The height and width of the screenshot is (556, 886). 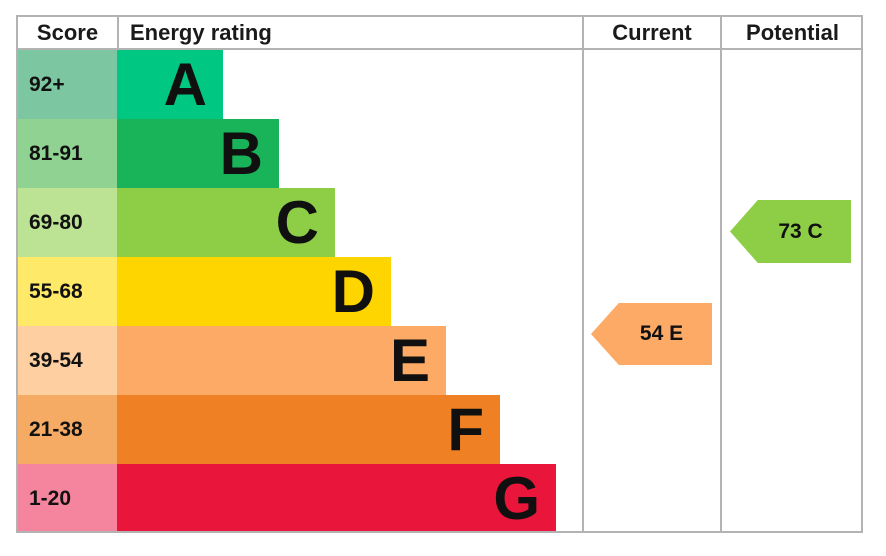 I want to click on score-range-b: 81-91, so click(x=66, y=153).